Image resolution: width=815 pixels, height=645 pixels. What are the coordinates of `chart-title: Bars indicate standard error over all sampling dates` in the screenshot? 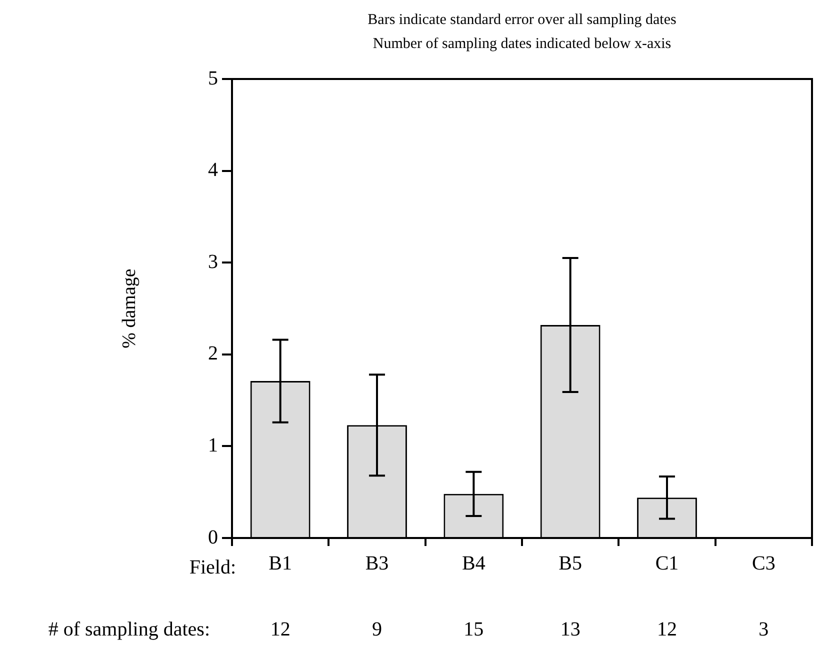 It's located at (522, 20).